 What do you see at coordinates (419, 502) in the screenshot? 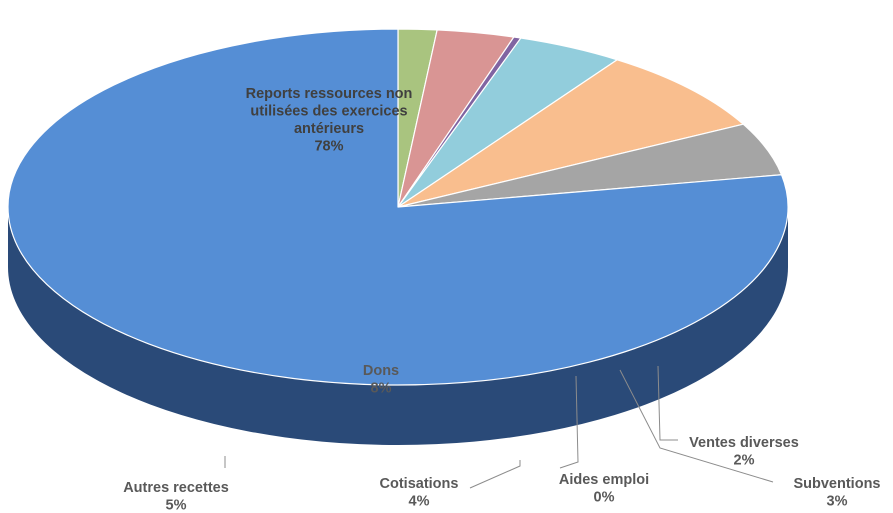
I see `slice-percent-3: 4%` at bounding box center [419, 502].